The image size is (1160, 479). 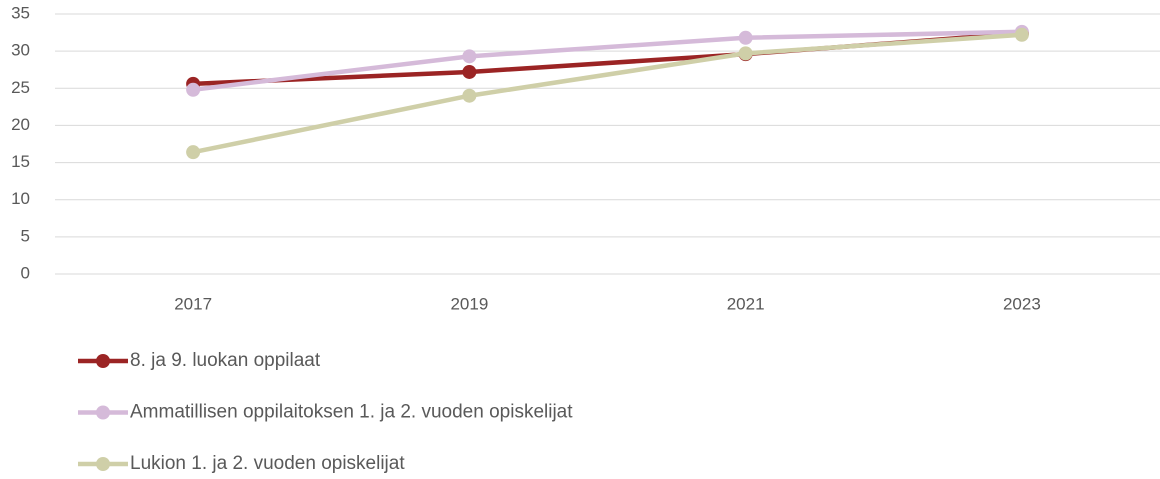 What do you see at coordinates (20, 161) in the screenshot?
I see `y-tick-label: 15` at bounding box center [20, 161].